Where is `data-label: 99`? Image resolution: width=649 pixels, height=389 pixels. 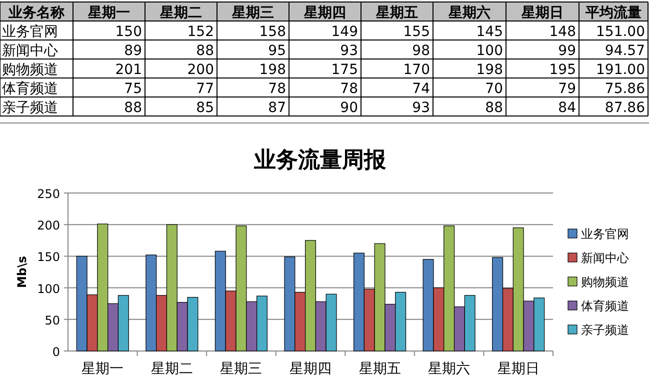
data-label: 99 is located at coordinates (567, 51).